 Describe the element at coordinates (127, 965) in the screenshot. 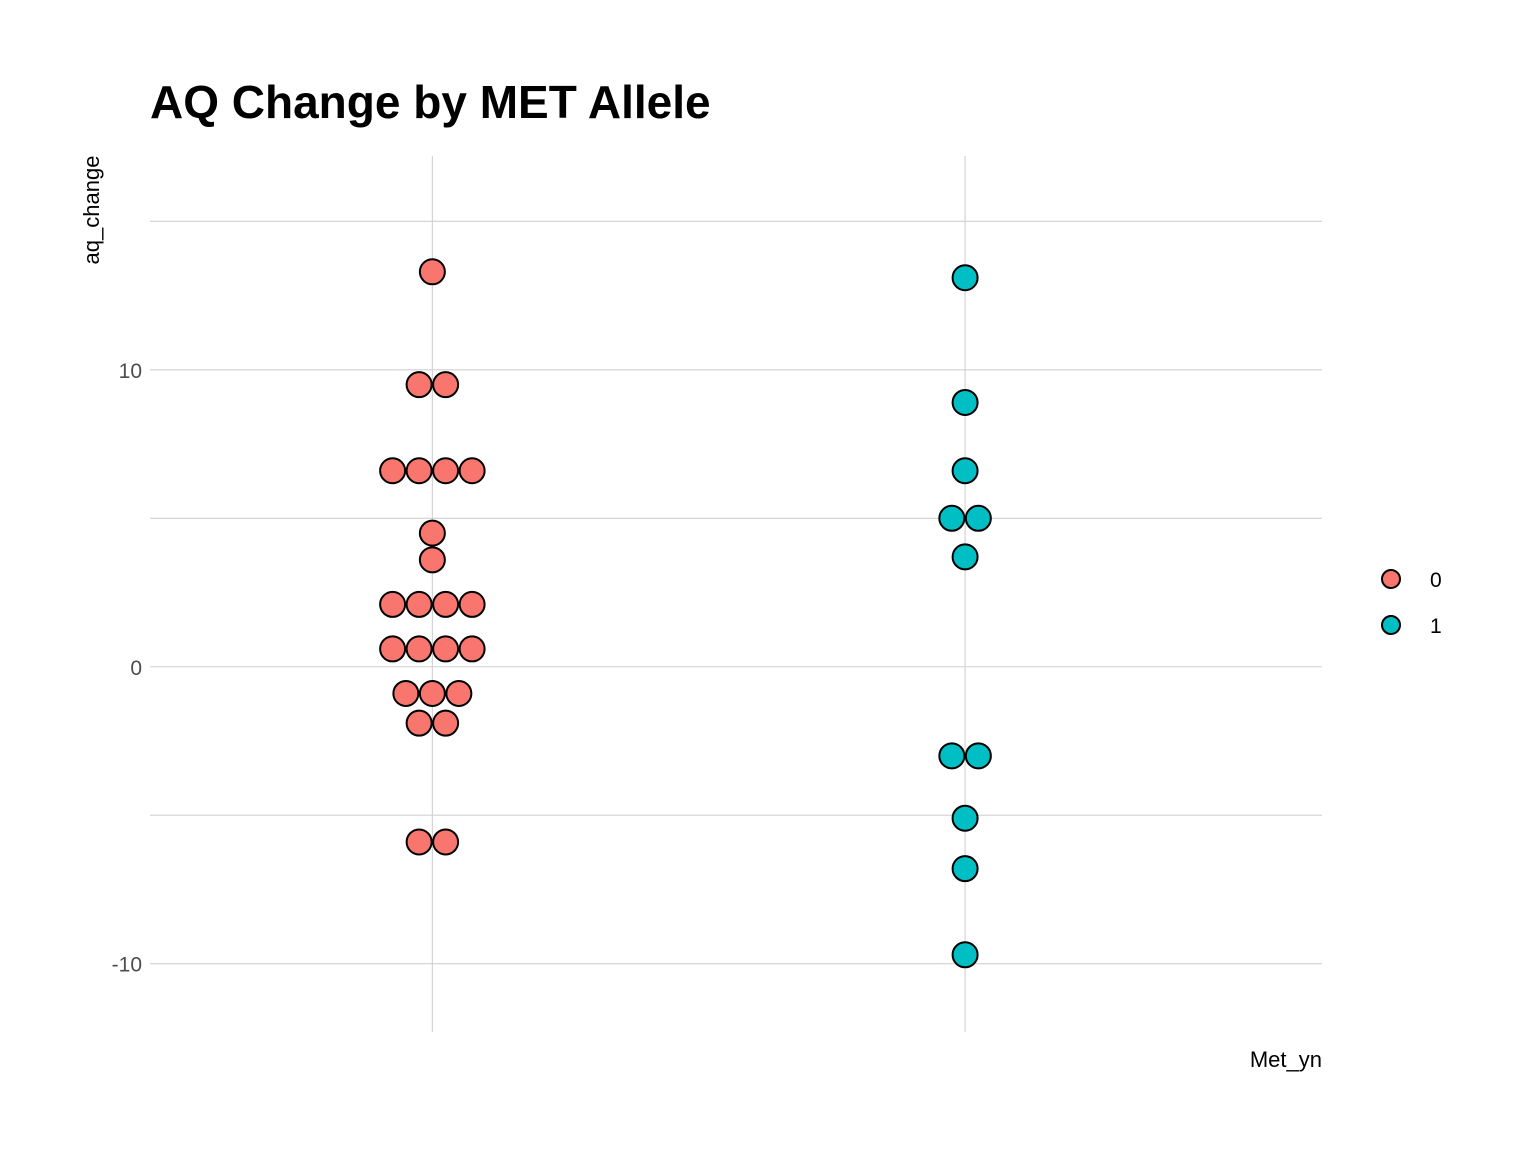

I see `y-tick-label: -10` at that location.